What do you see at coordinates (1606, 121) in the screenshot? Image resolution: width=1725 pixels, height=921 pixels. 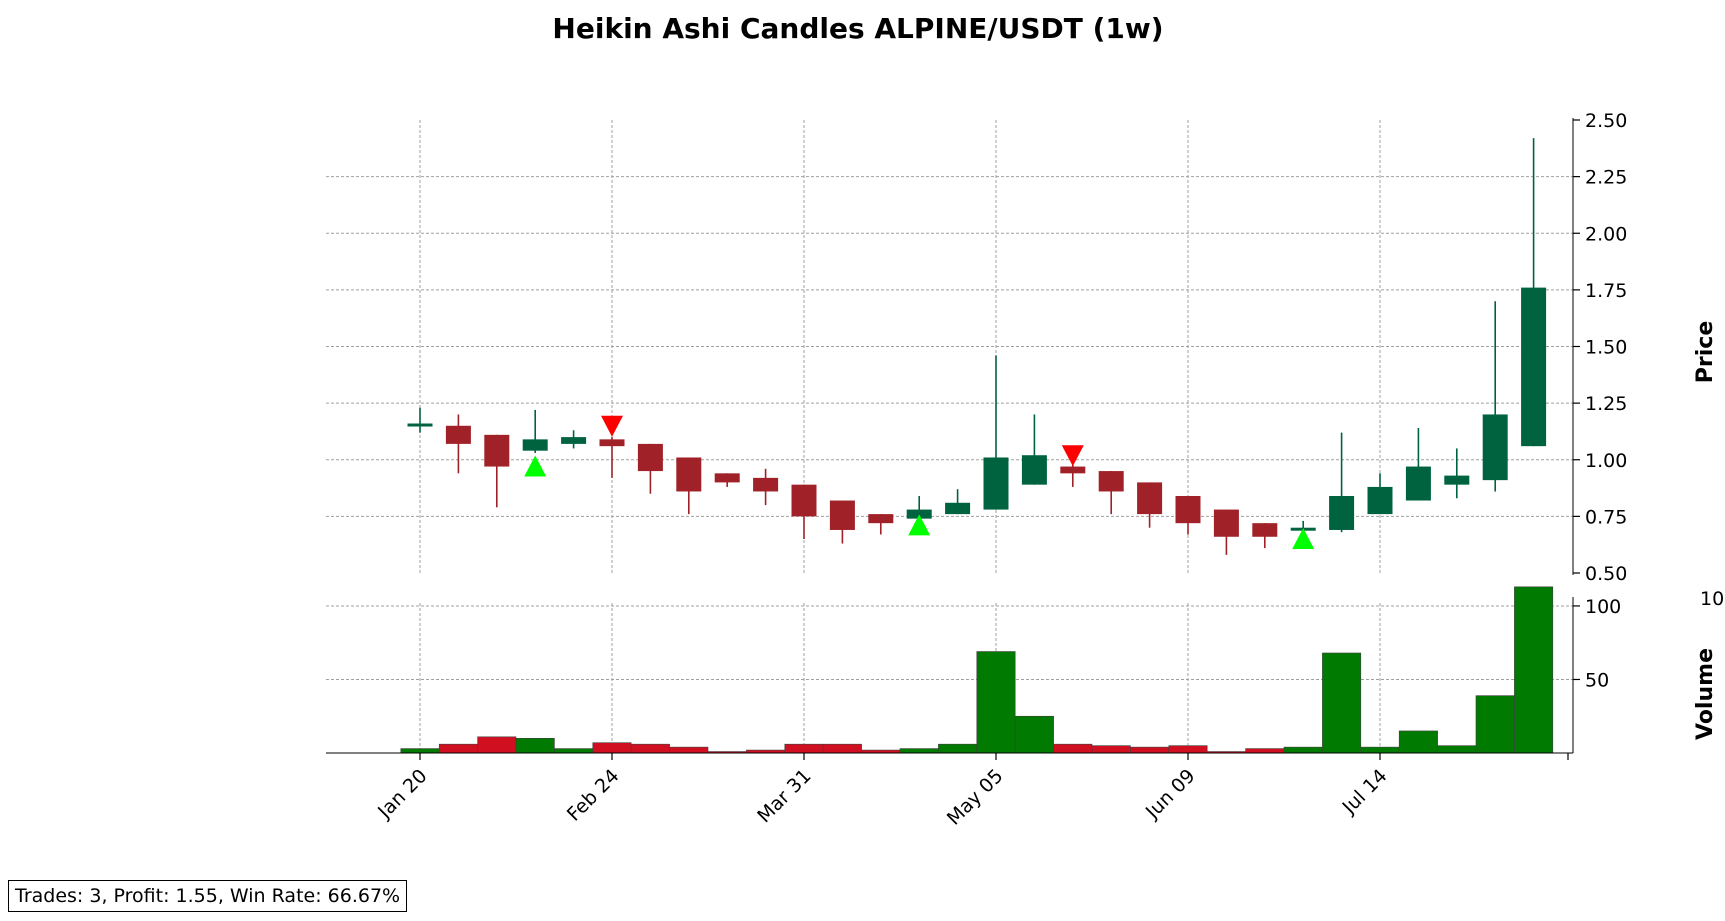 I see `price-tick-label: 2.50` at bounding box center [1606, 121].